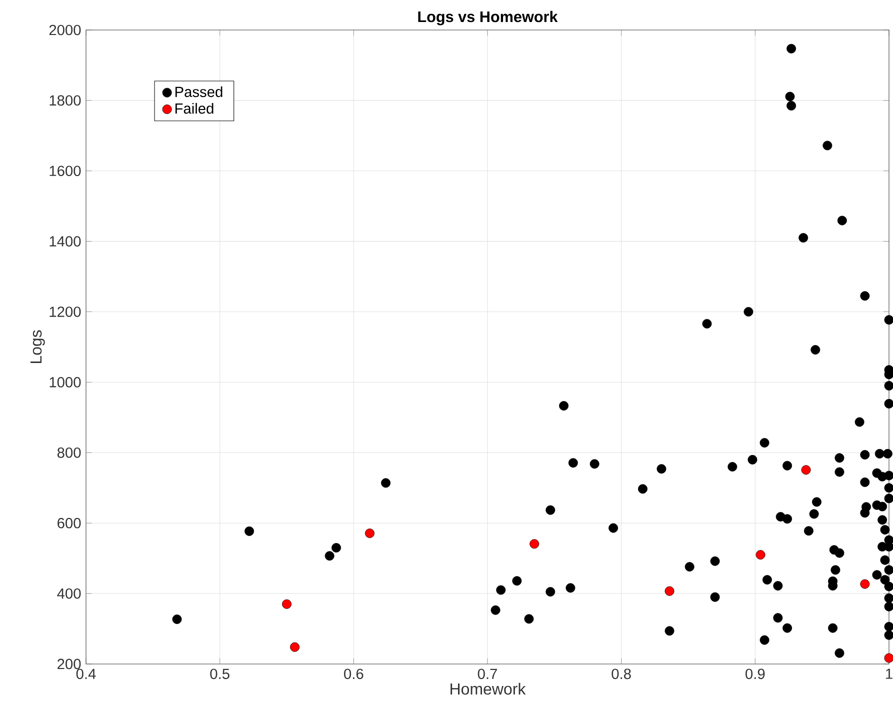 This screenshot has width=893, height=724. I want to click on x-tick-label: 0.7, so click(487, 674).